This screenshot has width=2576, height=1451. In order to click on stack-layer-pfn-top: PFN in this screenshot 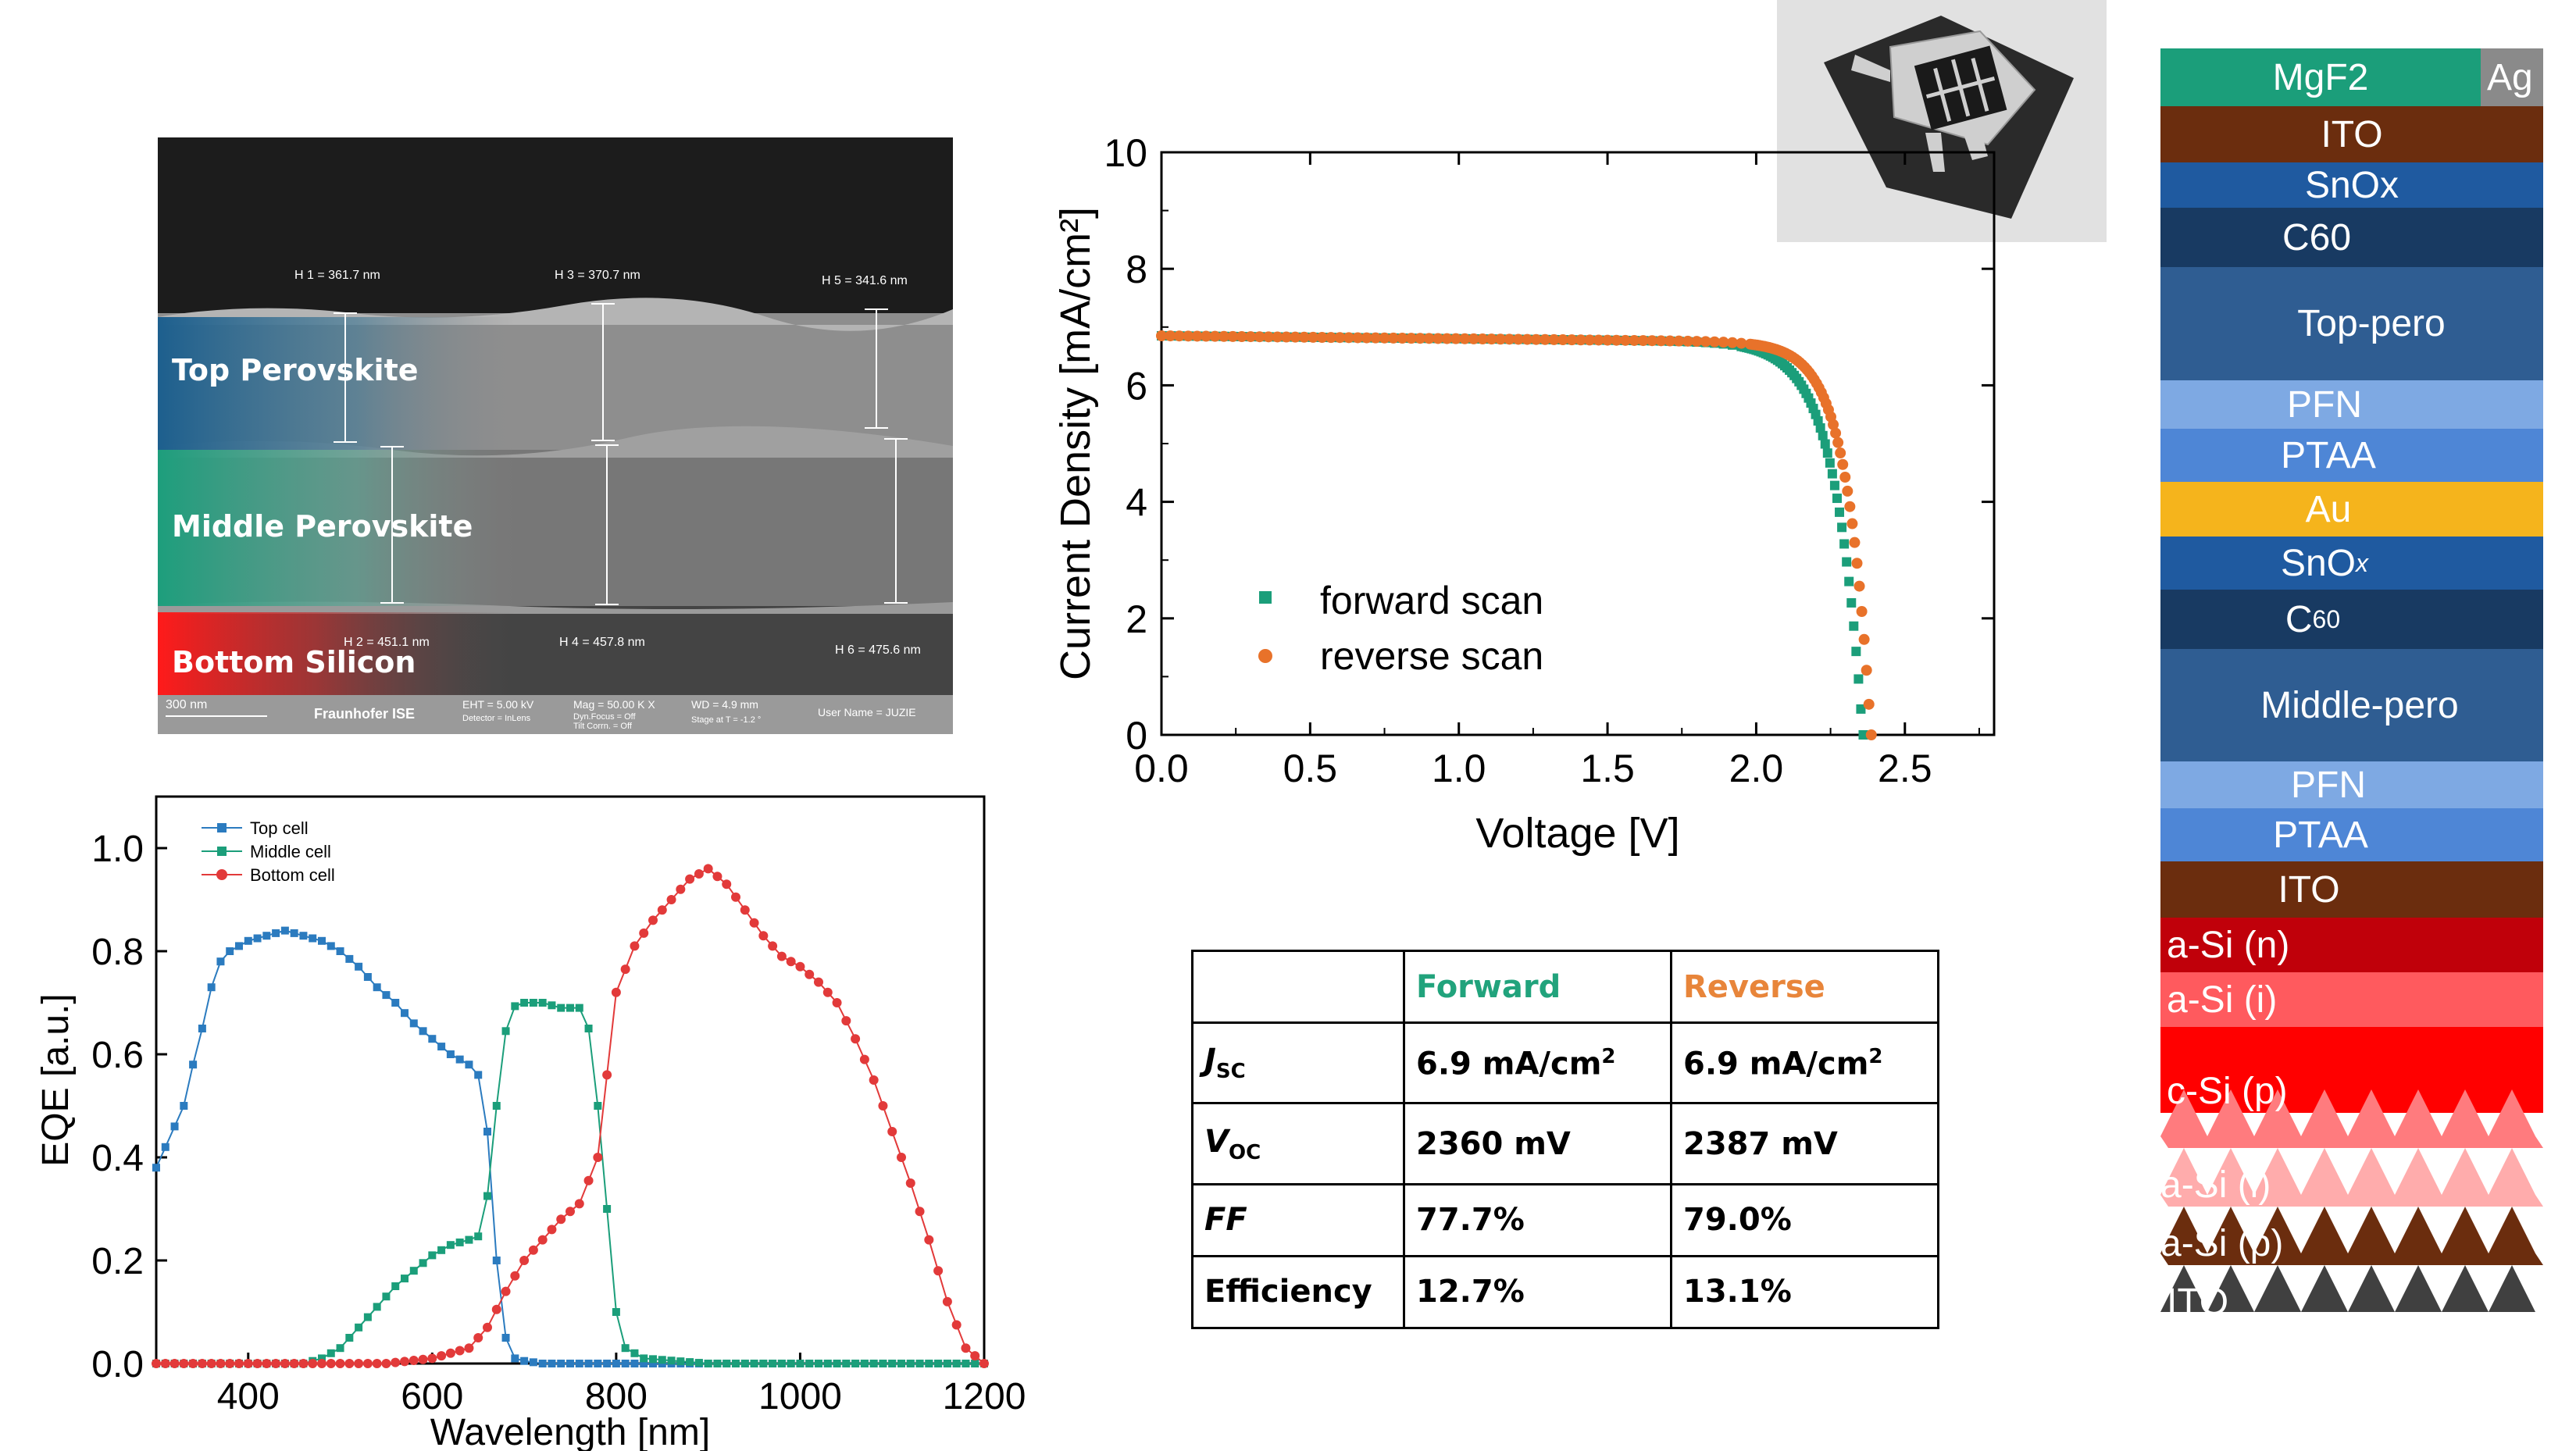, I will do `click(2351, 404)`.